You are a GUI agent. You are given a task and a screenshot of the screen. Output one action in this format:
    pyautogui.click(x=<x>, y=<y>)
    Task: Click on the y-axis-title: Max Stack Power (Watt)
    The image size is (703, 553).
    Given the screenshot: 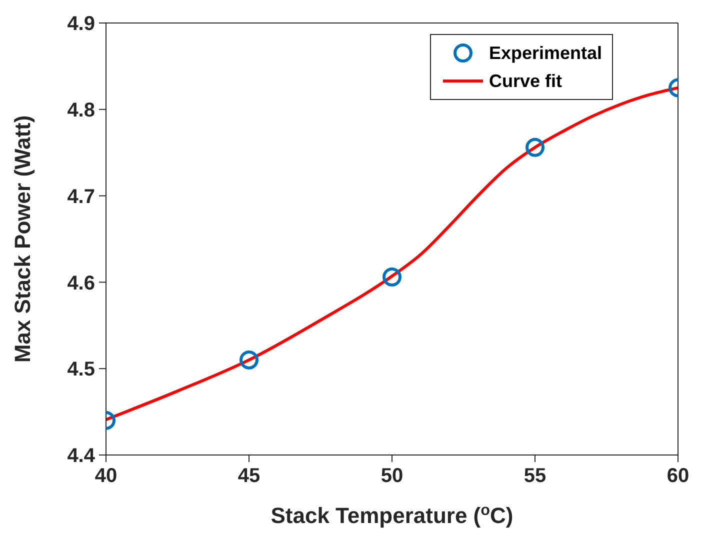 What is the action you would take?
    pyautogui.click(x=22, y=239)
    